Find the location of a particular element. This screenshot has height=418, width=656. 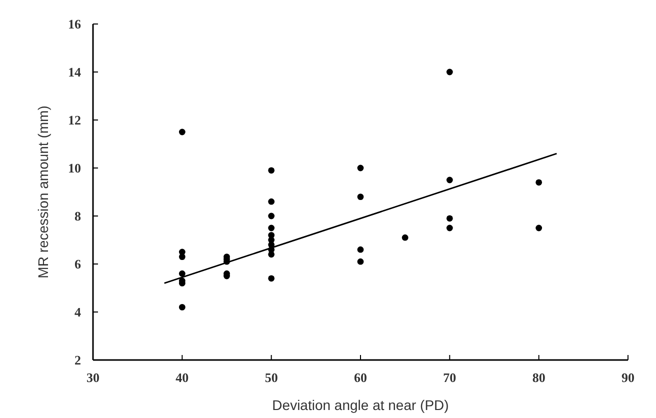

y-tick-label: 12 is located at coordinates (74, 120).